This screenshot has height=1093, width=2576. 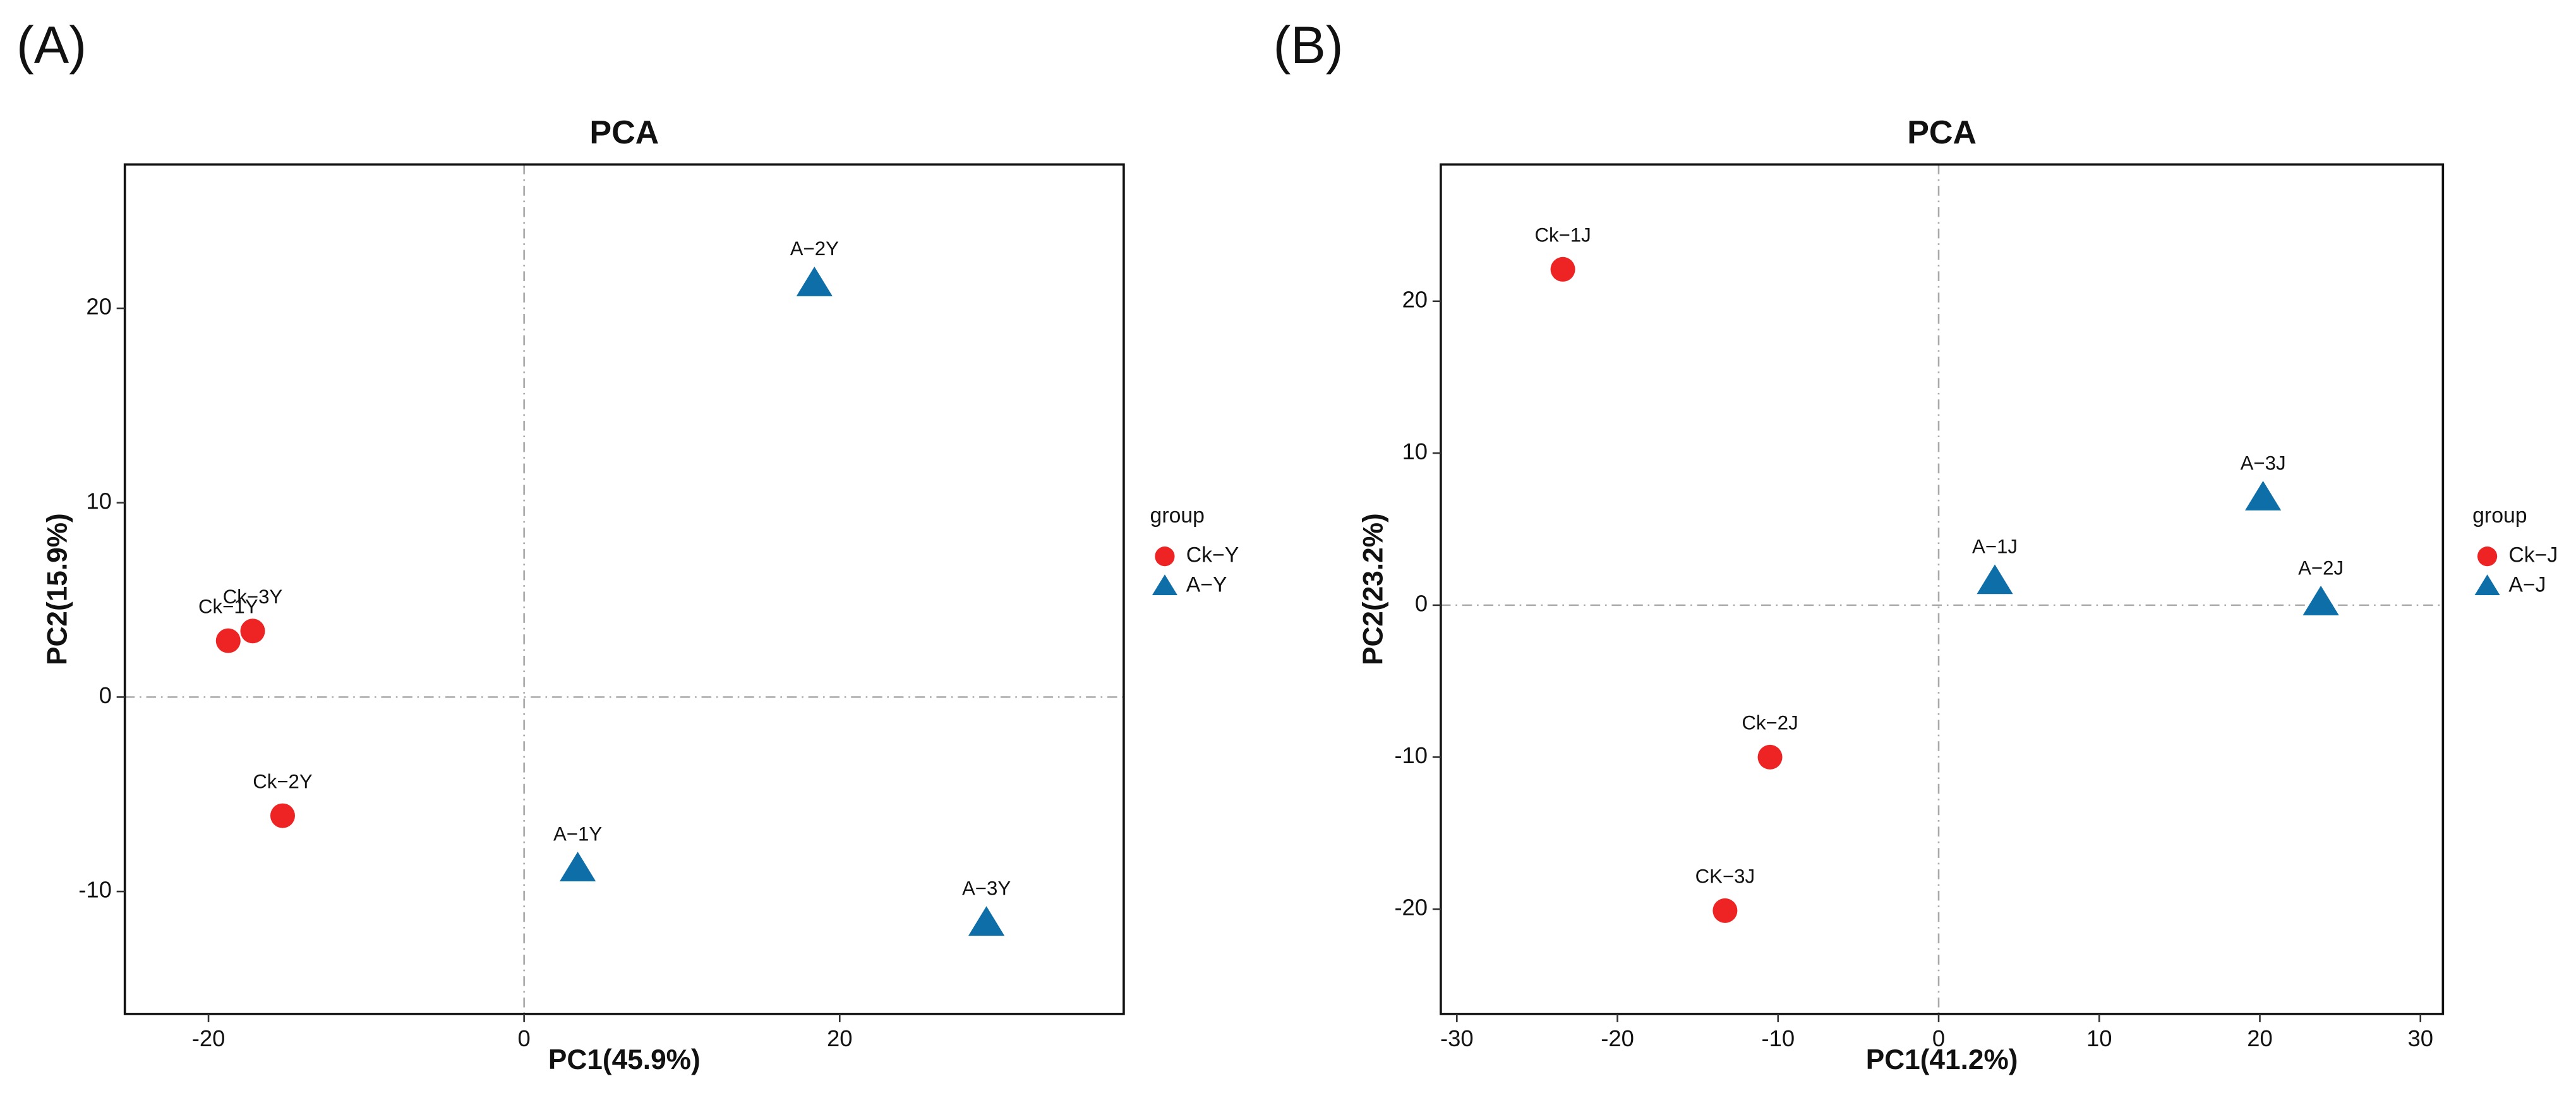 What do you see at coordinates (2527, 584) in the screenshot?
I see `legend-label: A−J` at bounding box center [2527, 584].